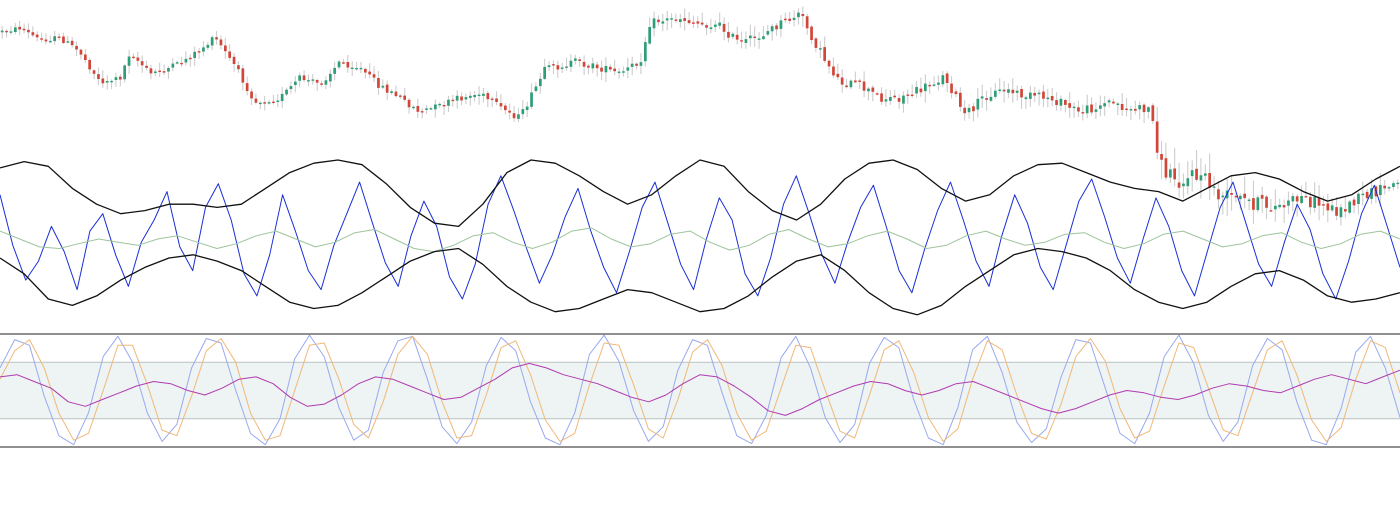 Image resolution: width=1400 pixels, height=512 pixels. I want to click on lower-band-line, so click(700, 281).